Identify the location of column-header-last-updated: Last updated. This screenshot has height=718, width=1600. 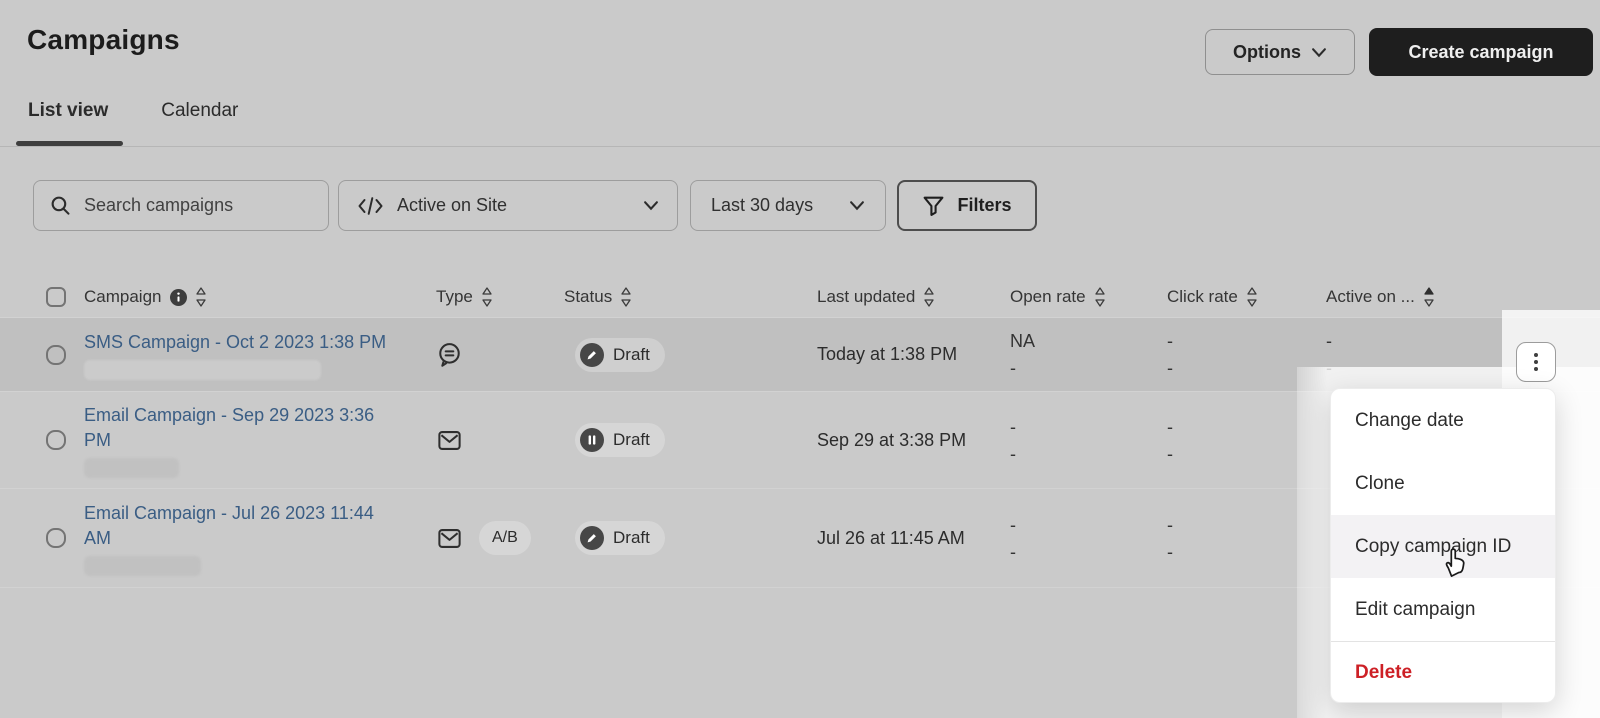
(876, 297).